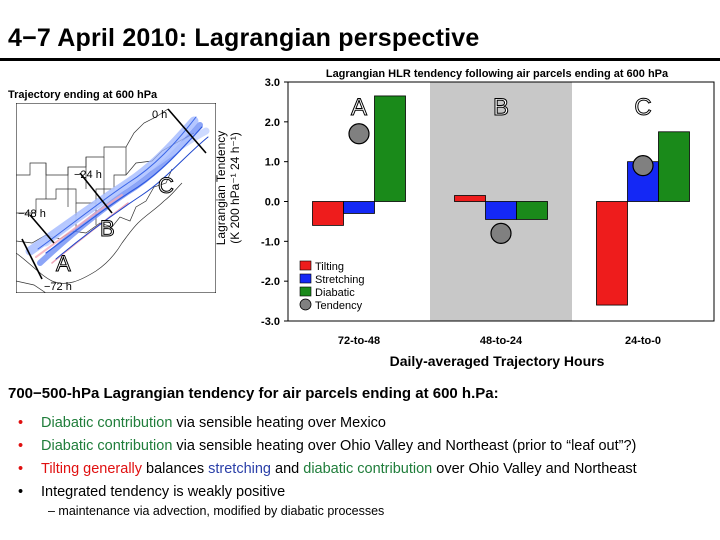 The image size is (720, 540). Describe the element at coordinates (335, 293) in the screenshot. I see `legend-label-diabatic: Diabatic` at that location.